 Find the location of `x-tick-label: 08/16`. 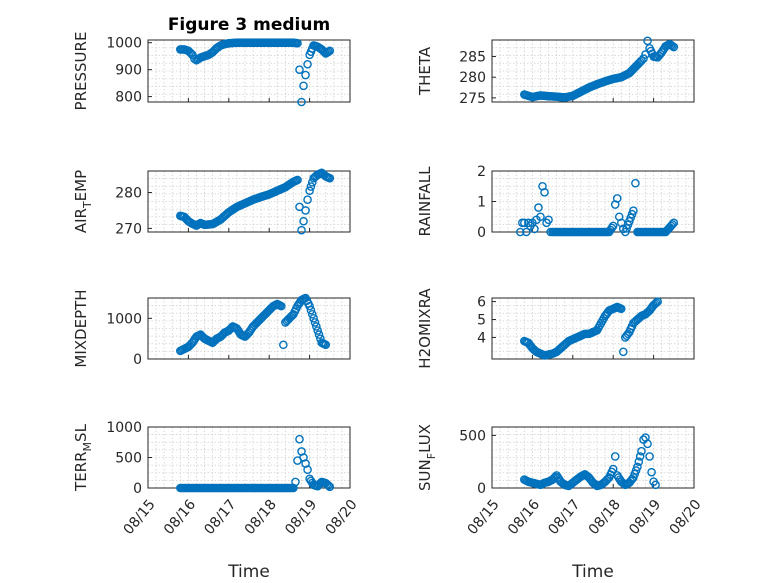

x-tick-label: 08/16 is located at coordinates (180, 517).